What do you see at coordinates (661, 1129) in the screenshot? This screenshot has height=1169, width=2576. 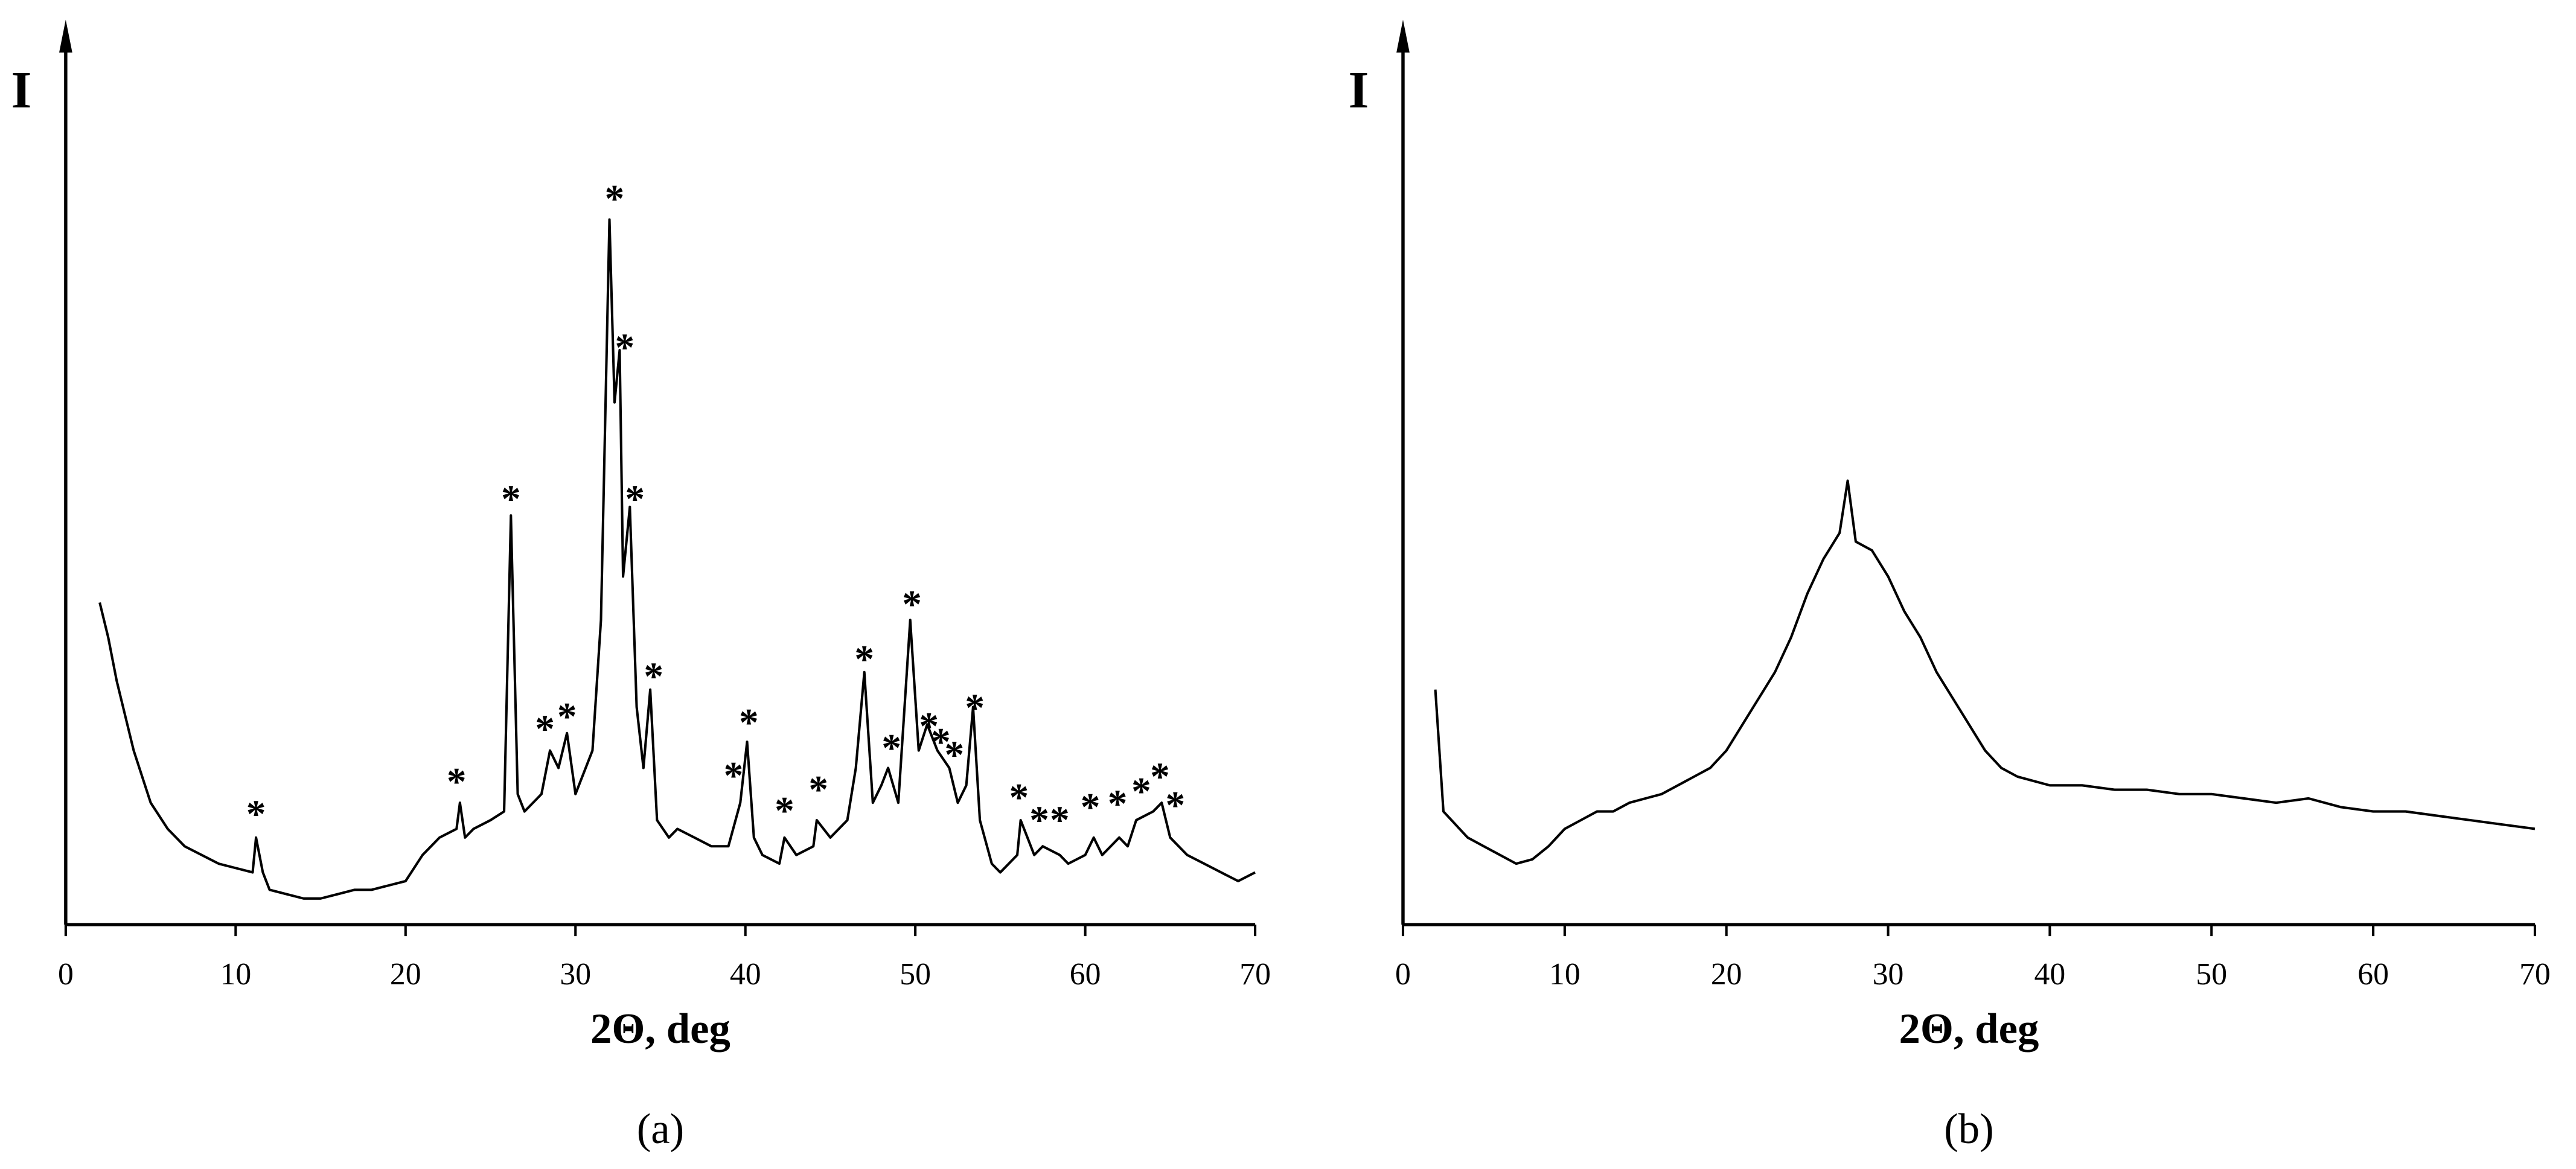 I see `caption: (a)` at bounding box center [661, 1129].